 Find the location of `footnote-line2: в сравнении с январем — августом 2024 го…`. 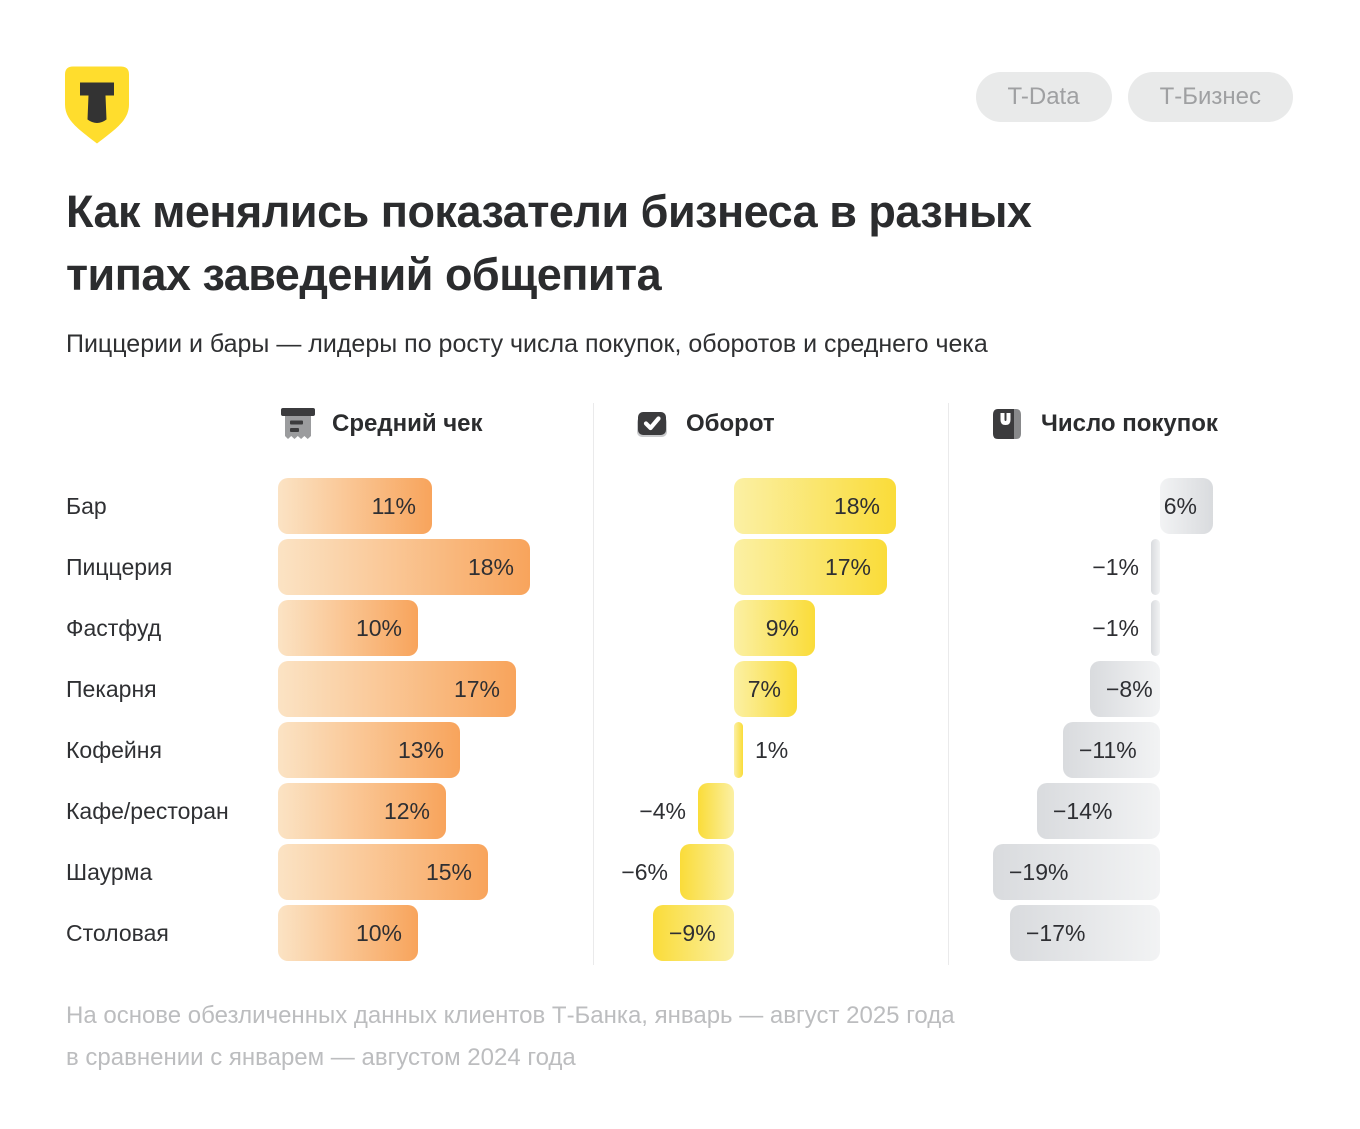

footnote-line2: в сравнении с январем — августом 2024 го… is located at coordinates (321, 1057).